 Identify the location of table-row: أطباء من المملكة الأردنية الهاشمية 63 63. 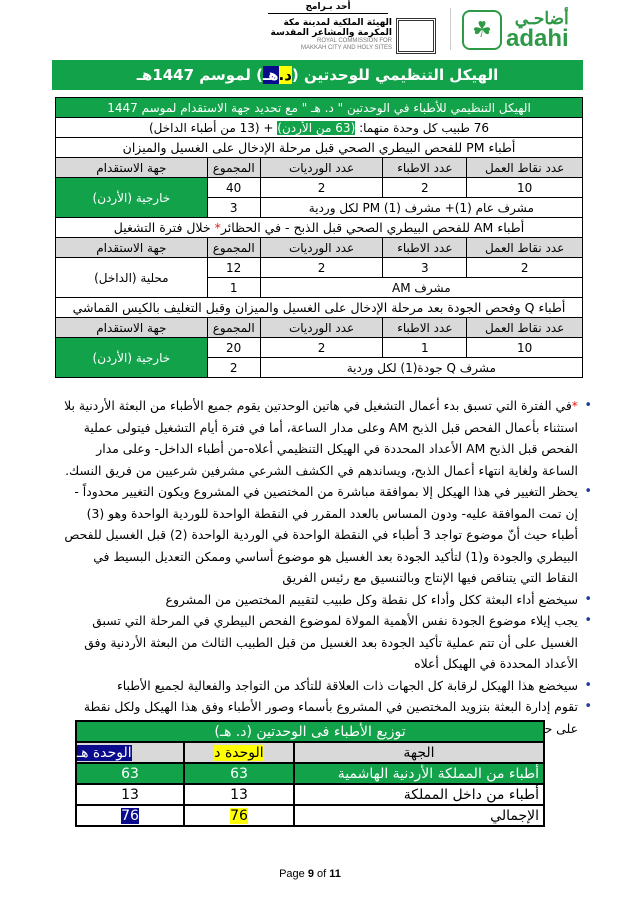
(310, 773).